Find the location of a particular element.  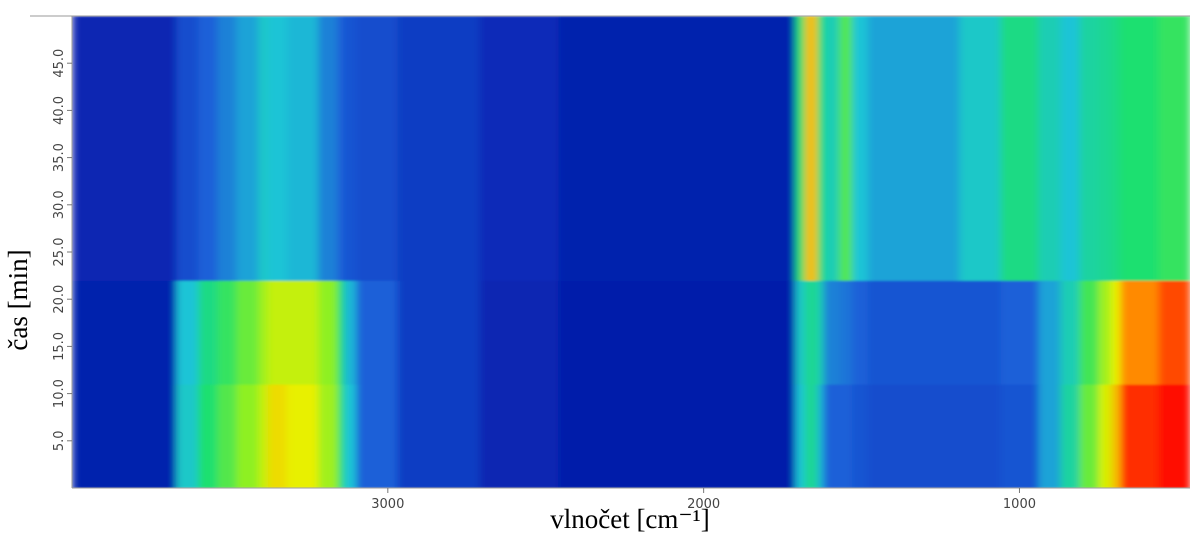

y-tick-label: 30.0 is located at coordinates (59, 204).